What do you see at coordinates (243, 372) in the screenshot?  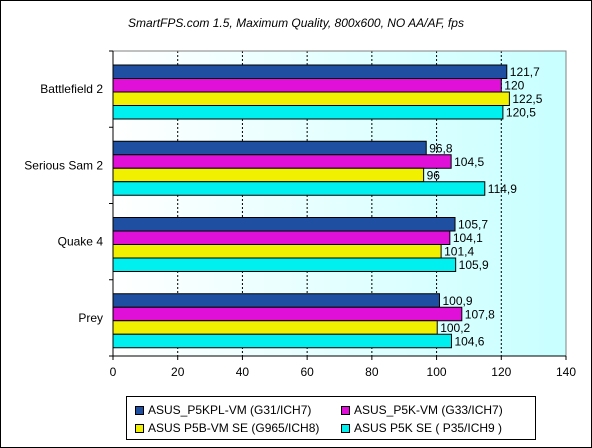 I see `x-tick-label-2: 40` at bounding box center [243, 372].